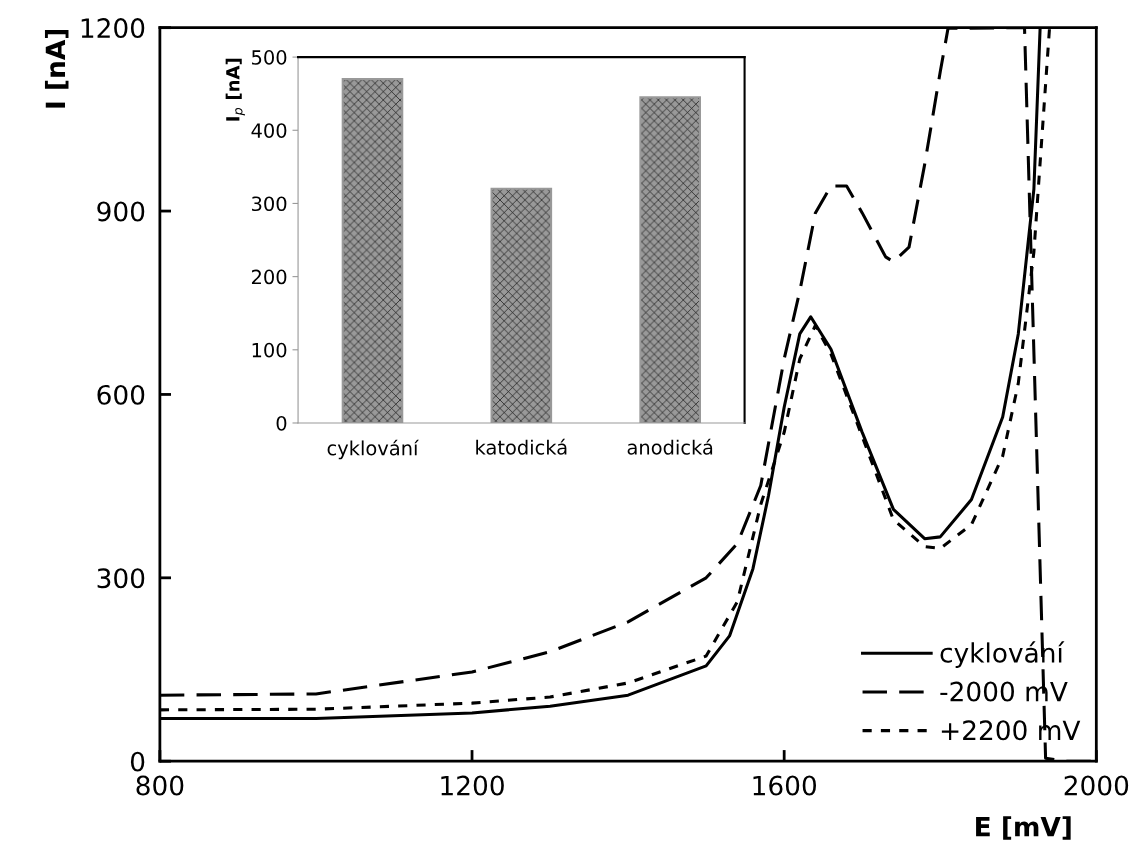 This screenshot has height=865, width=1142. I want to click on y-tick-label: 200, so click(269, 277).